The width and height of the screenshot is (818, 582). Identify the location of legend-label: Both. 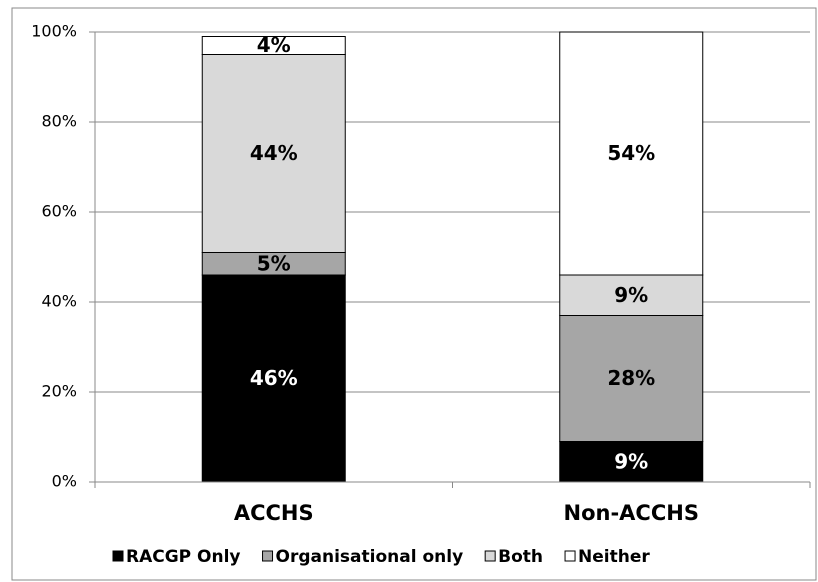
(520, 557).